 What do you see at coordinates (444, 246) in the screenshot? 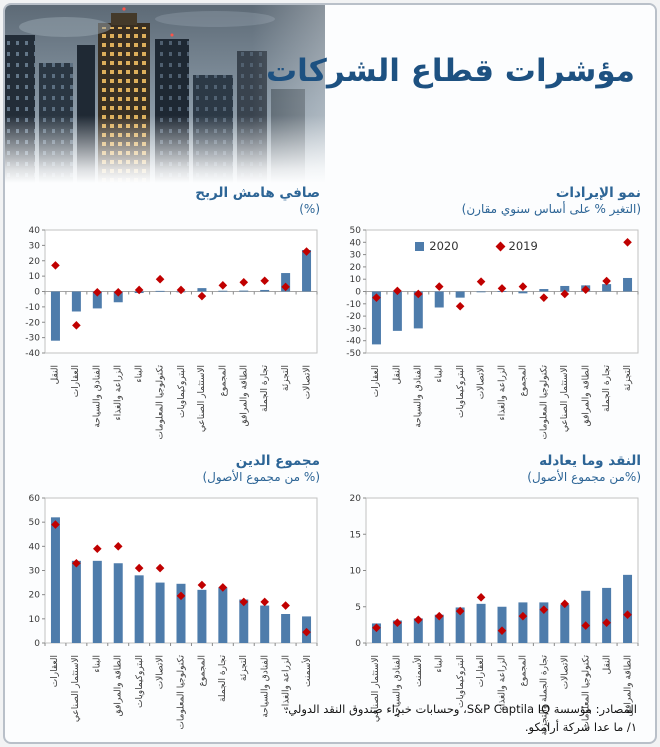
I see `legend-label-2020: 2020` at bounding box center [444, 246].